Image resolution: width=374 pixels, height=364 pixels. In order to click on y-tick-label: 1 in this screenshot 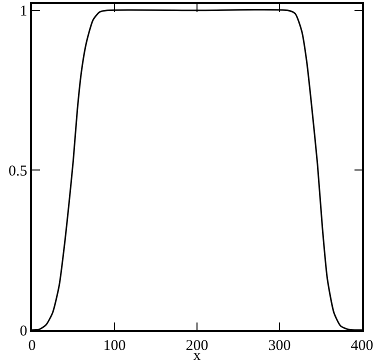, I will do `click(24, 12)`.